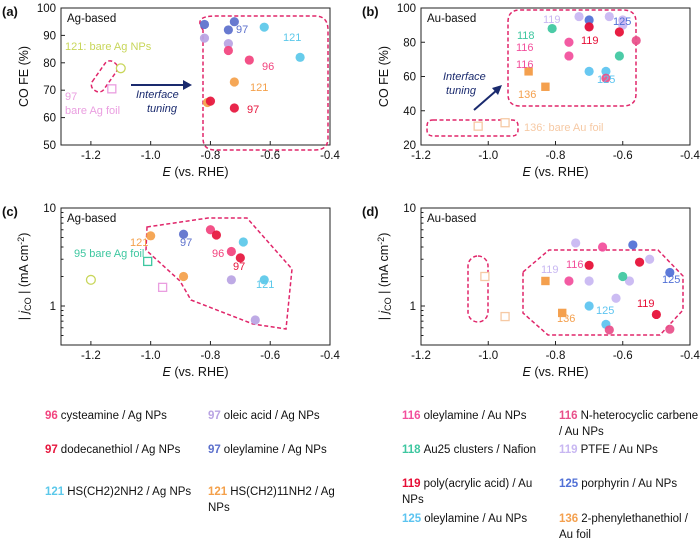 The height and width of the screenshot is (545, 700). I want to click on arrow-shaft-b, so click(485, 100).